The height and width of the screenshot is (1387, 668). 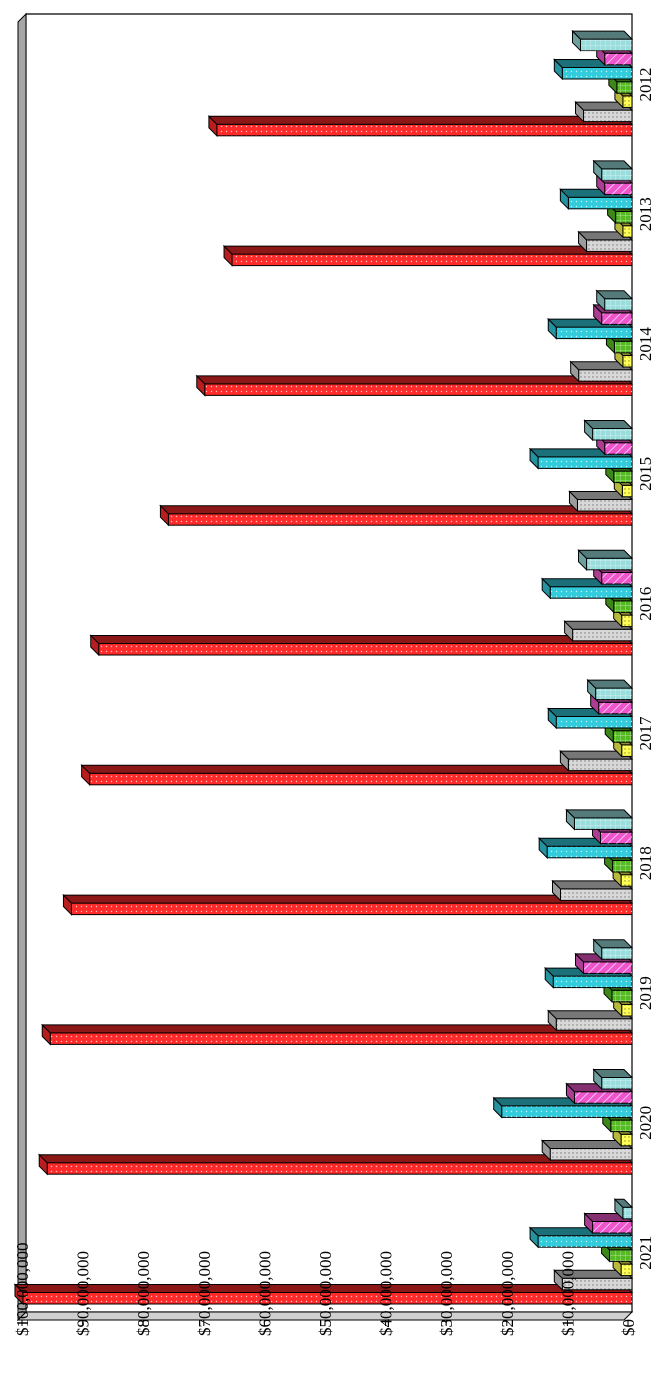 I want to click on category-tick-label: 2018, so click(x=645, y=863).